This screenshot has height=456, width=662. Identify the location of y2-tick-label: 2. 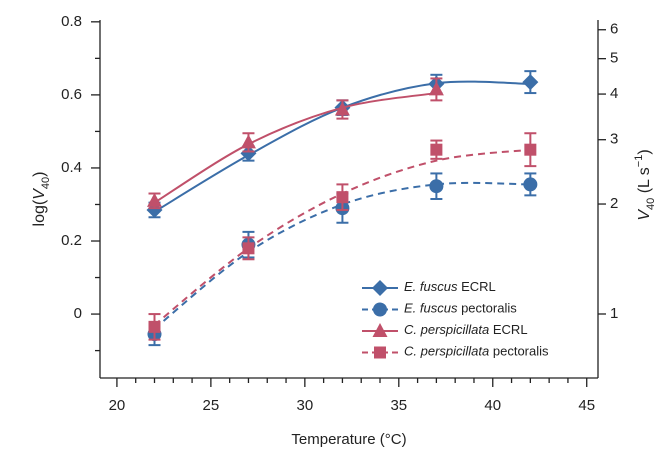
(614, 203).